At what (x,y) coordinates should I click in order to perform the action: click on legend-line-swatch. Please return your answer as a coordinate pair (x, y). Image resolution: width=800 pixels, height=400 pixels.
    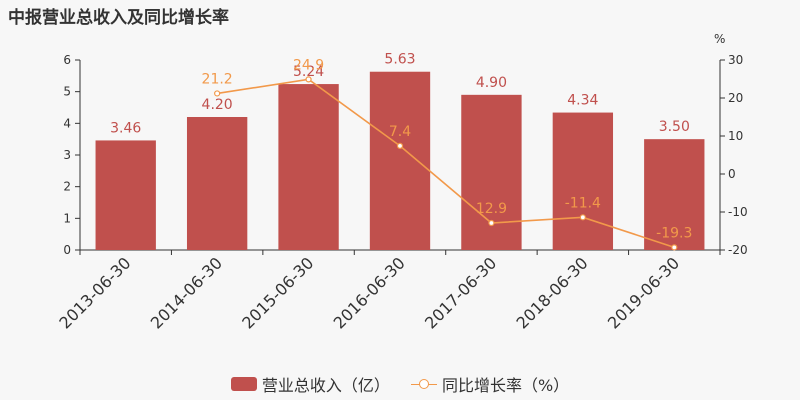
    Looking at the image, I should click on (423, 384).